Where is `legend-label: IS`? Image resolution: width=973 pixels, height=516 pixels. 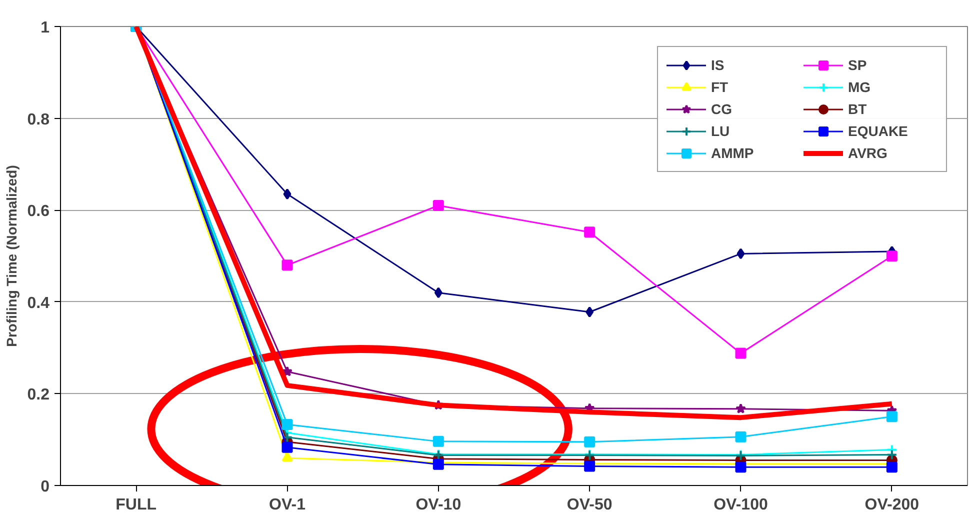
legend-label: IS is located at coordinates (718, 65).